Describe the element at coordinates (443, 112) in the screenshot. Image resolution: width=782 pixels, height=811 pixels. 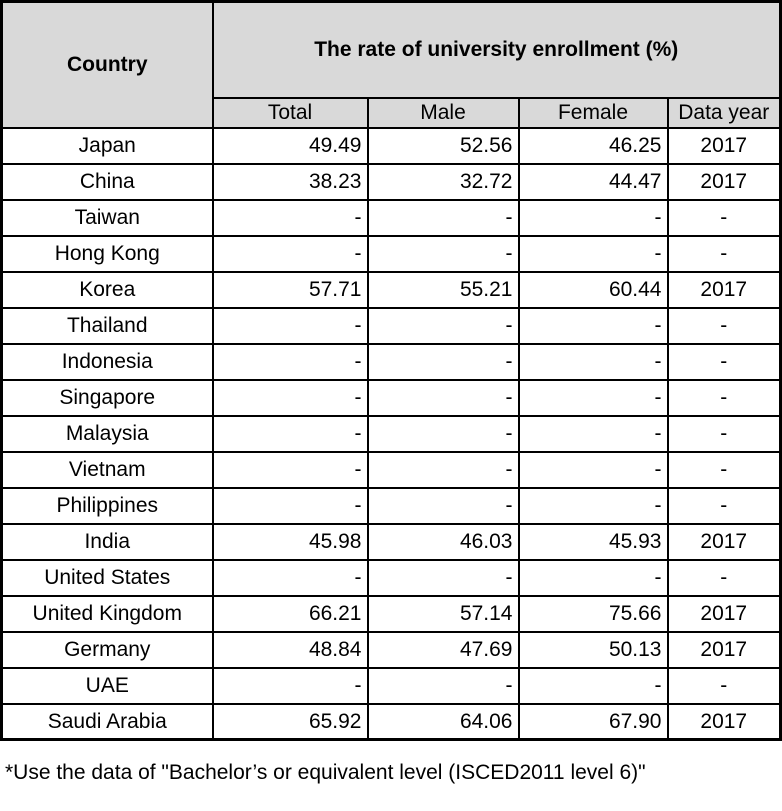
I see `column-header-male: Male` at that location.